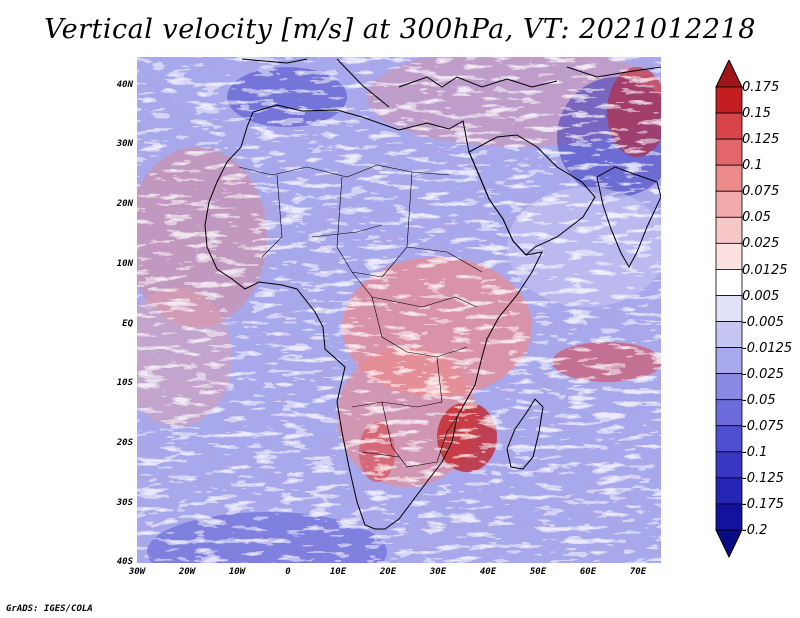 This screenshot has height=618, width=800. I want to click on madagascar-coastline, so click(525, 434).